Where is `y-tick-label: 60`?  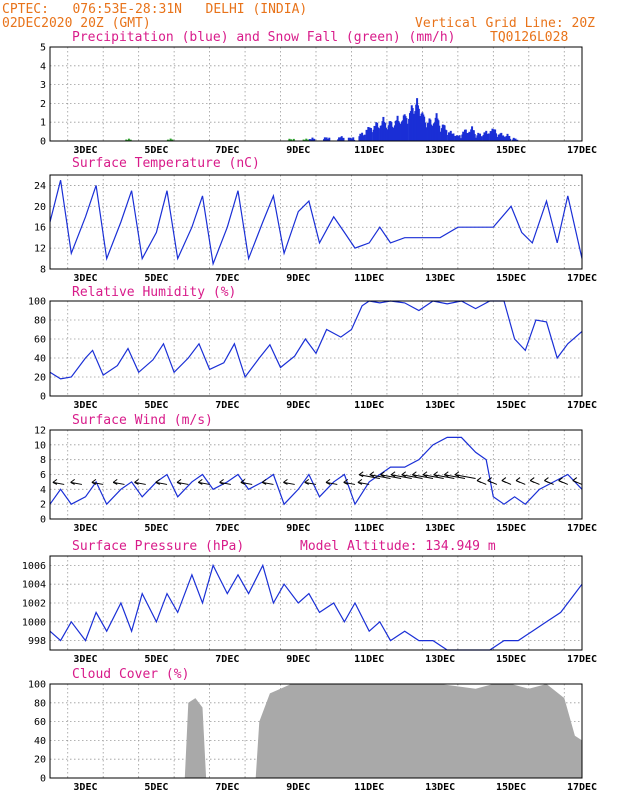 y-tick-label: 60 is located at coordinates (40, 722).